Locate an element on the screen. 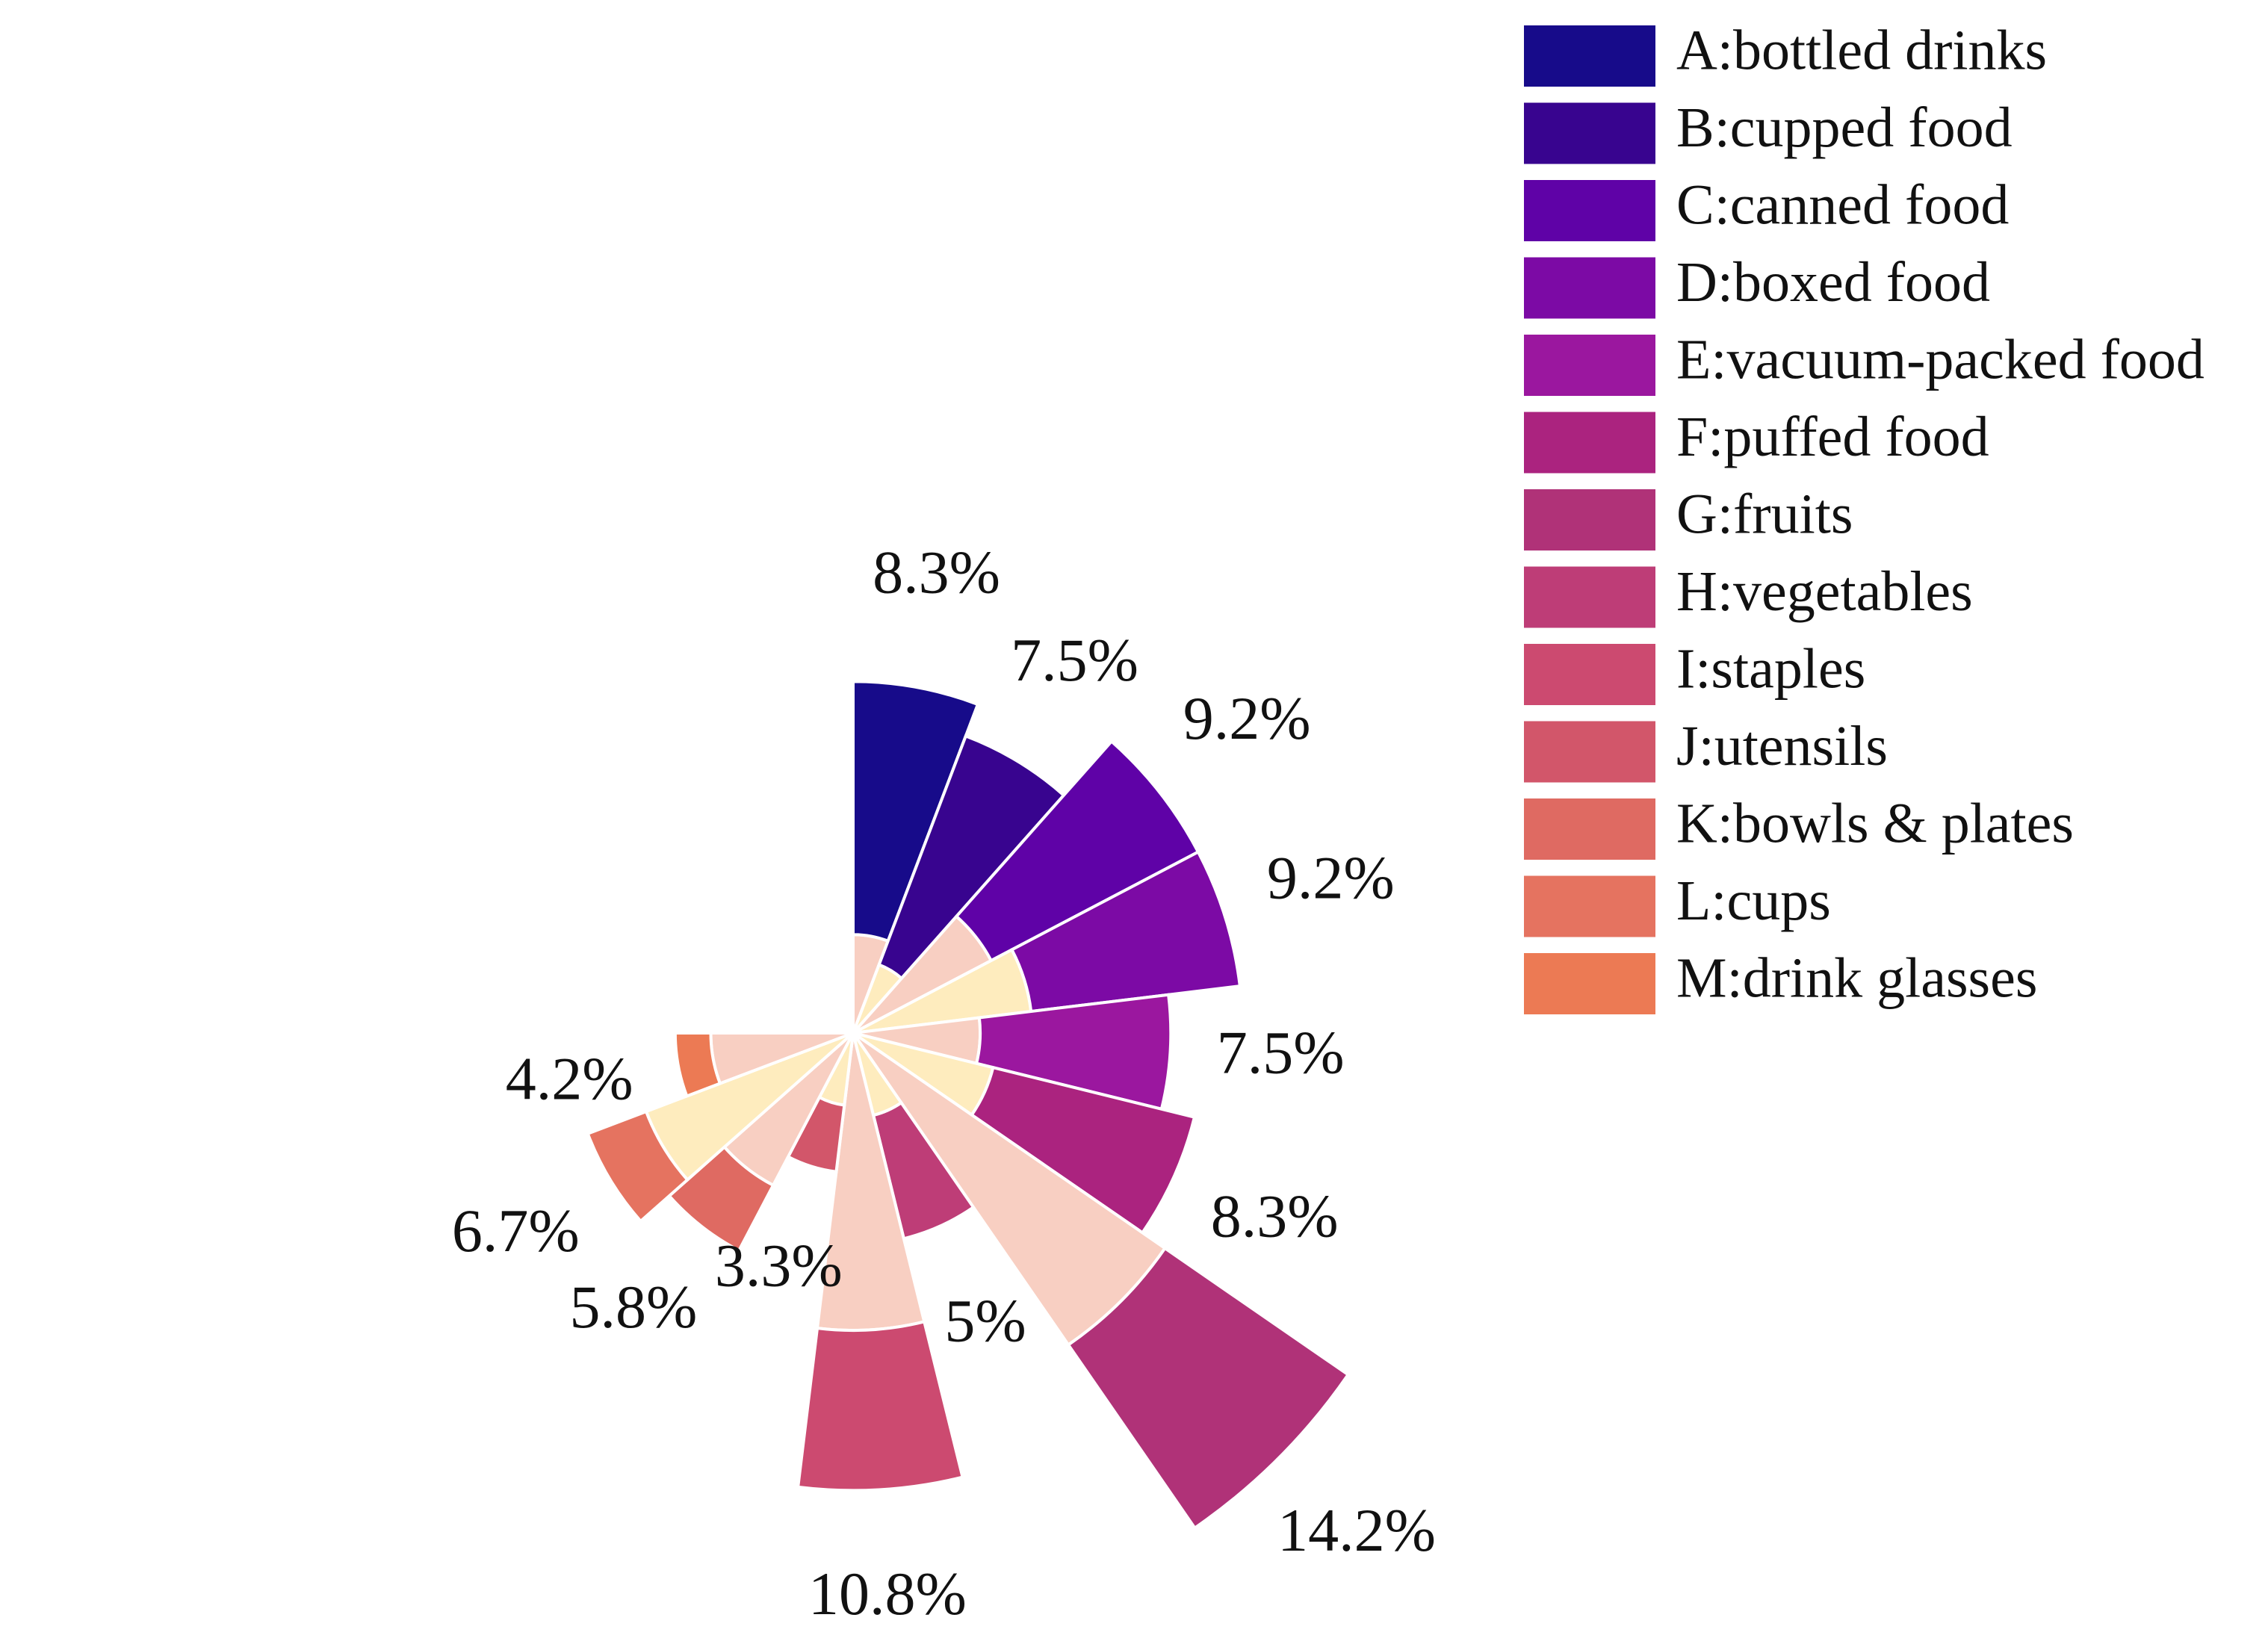 Image resolution: width=2268 pixels, height=1650 pixels. legend-label-m: M:drink glasses is located at coordinates (1856, 978).